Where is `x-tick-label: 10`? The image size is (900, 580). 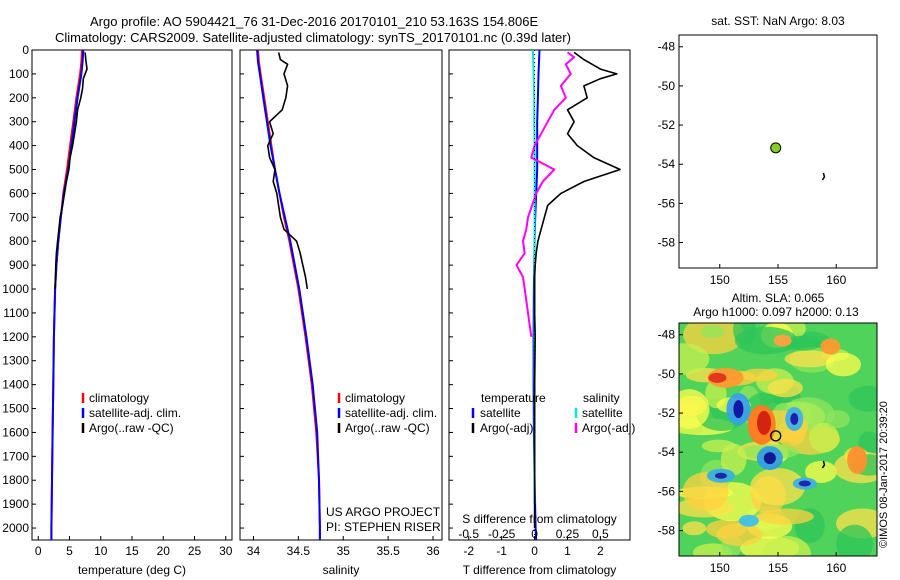
x-tick-label: 10 is located at coordinates (101, 551).